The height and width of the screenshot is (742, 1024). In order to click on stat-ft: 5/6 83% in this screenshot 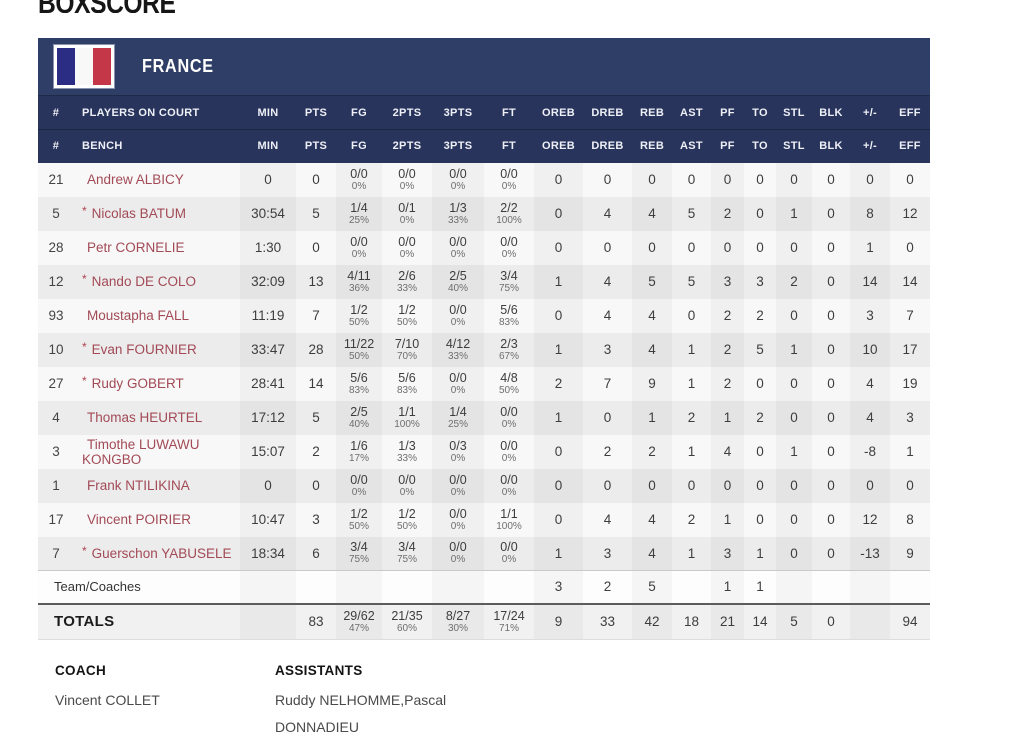, I will do `click(508, 315)`.